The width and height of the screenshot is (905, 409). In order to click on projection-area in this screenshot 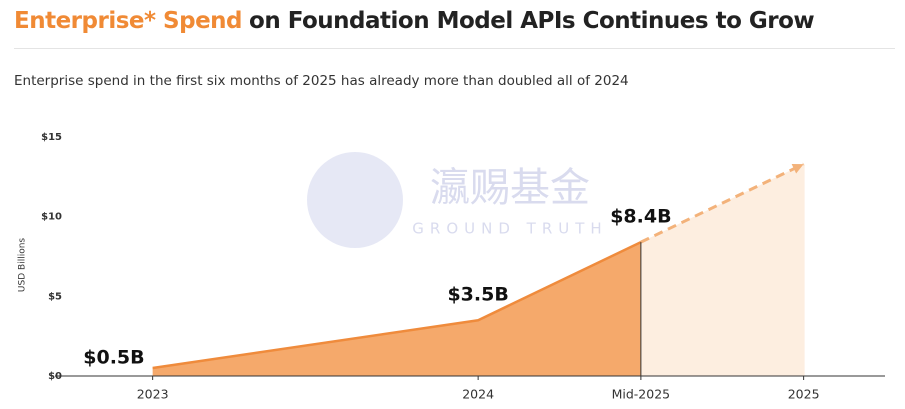, I will do `click(722, 270)`.